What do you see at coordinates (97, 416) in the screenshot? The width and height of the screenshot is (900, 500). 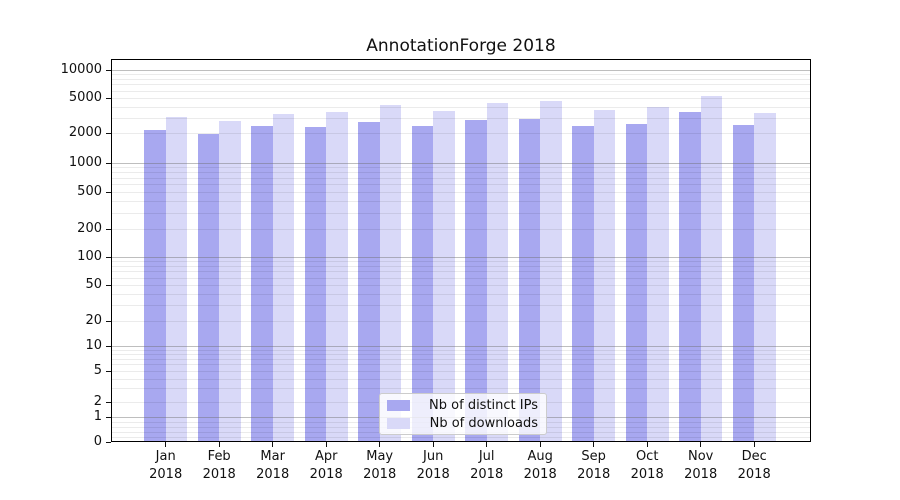 I see `y-tick-label: 1` at bounding box center [97, 416].